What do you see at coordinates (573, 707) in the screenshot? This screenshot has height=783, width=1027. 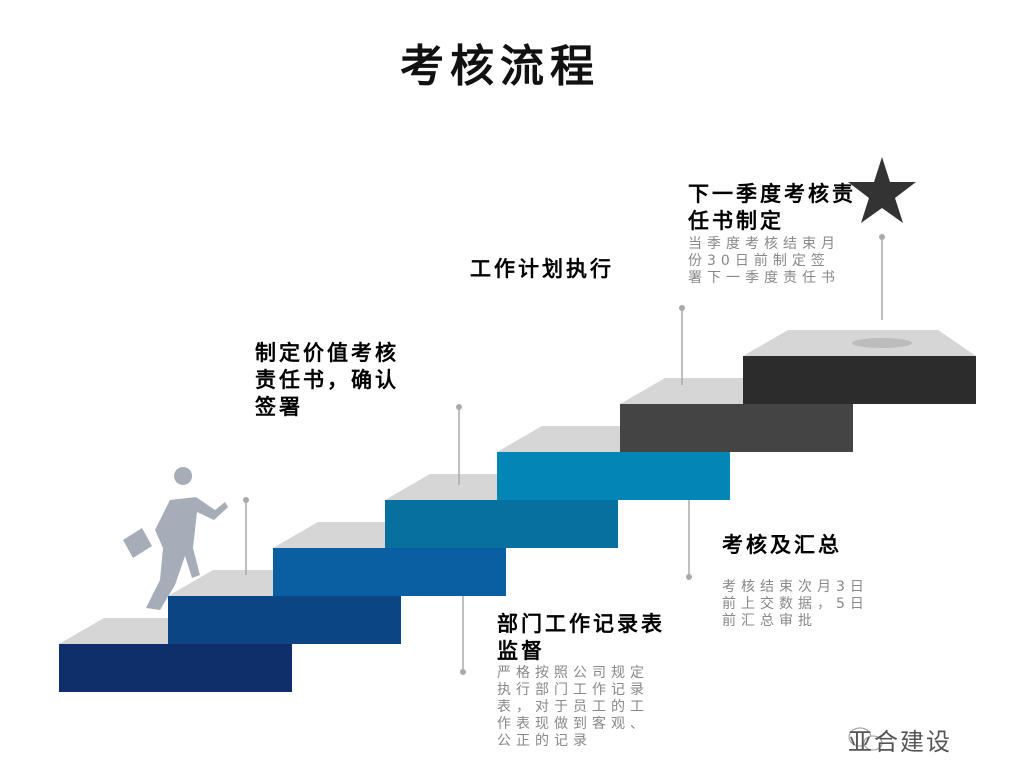 I see `step-2-desc: 严格按照公司规定执行部门工作记录表，对于员工的工作表现做到客观、公正的记录` at bounding box center [573, 707].